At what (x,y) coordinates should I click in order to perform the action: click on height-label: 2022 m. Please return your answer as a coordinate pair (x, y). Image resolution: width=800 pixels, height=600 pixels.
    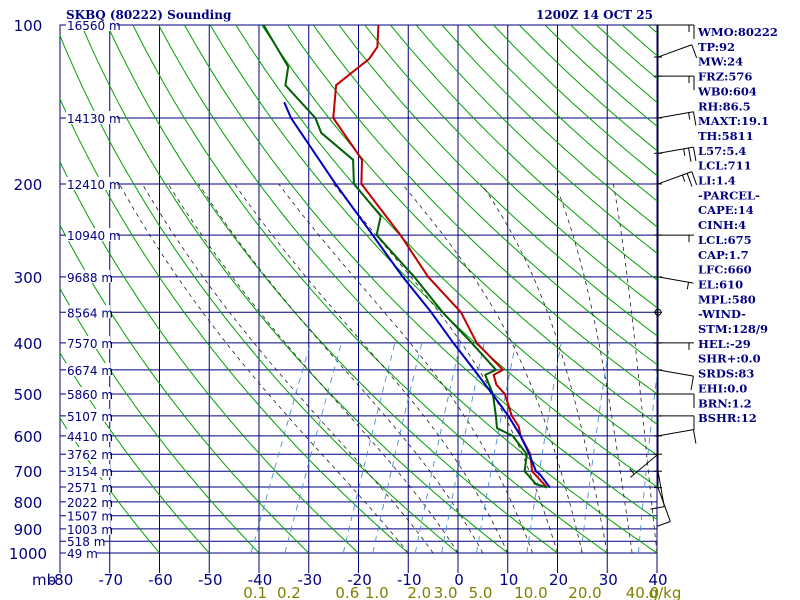
    Looking at the image, I should click on (90, 503).